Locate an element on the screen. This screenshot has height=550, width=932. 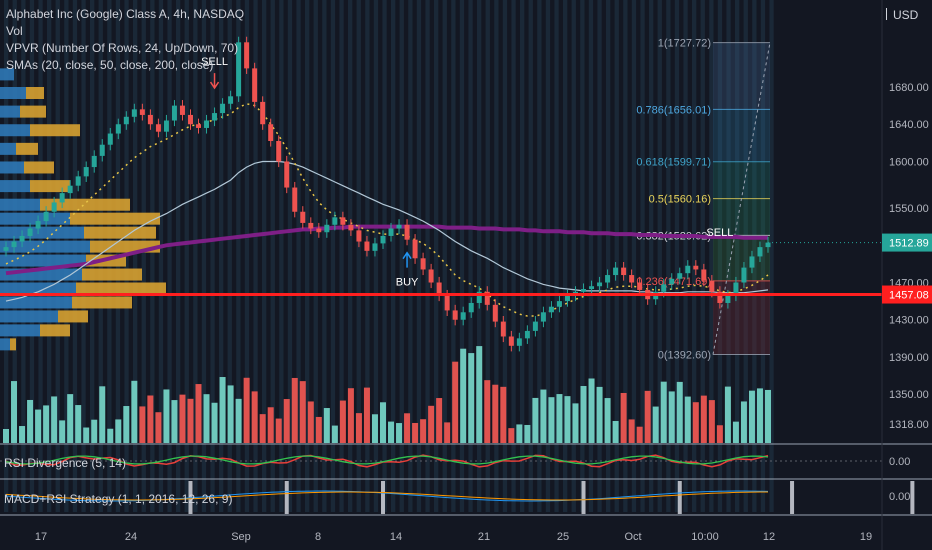
macd-signal-line is located at coordinates (386, 496).